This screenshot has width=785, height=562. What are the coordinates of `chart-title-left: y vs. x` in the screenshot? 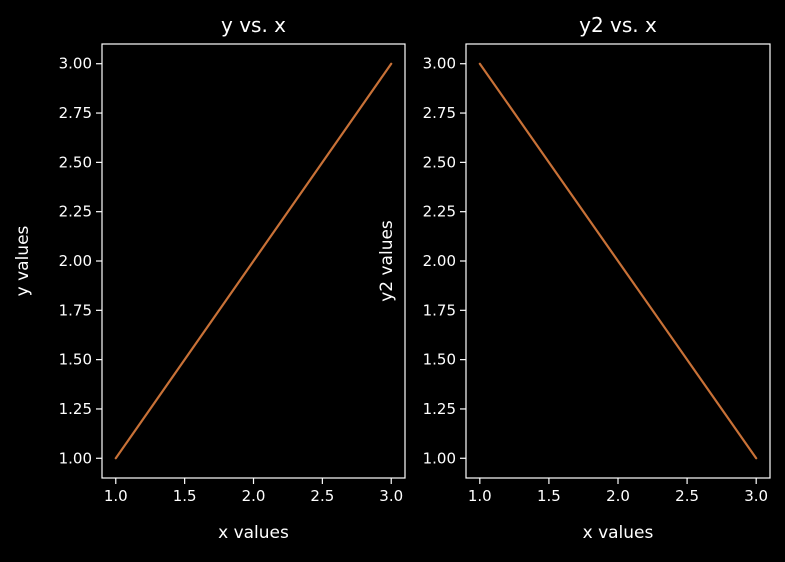 It's located at (253, 25).